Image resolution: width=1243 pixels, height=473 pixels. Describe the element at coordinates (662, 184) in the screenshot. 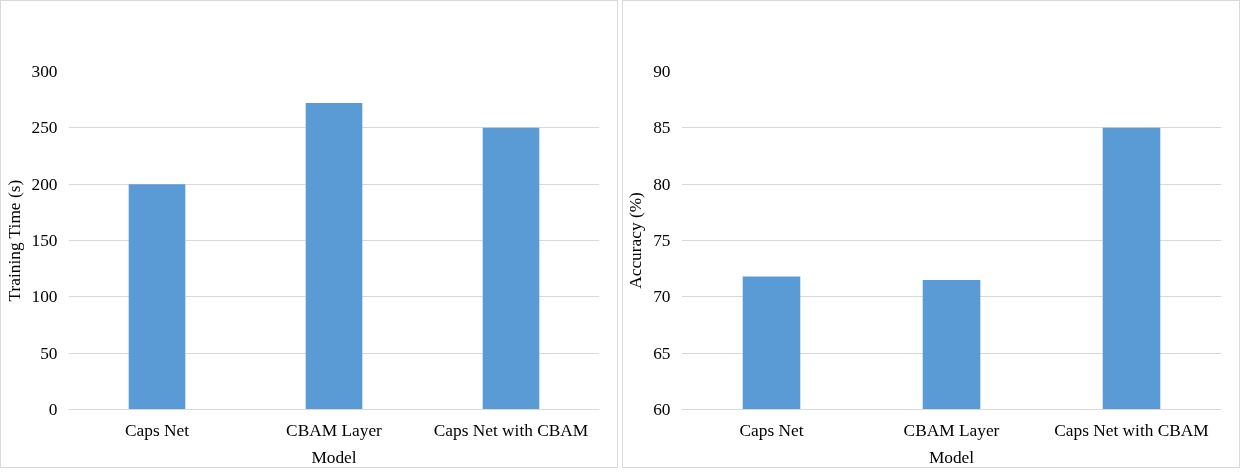

I see `y-tick-label: 80` at that location.